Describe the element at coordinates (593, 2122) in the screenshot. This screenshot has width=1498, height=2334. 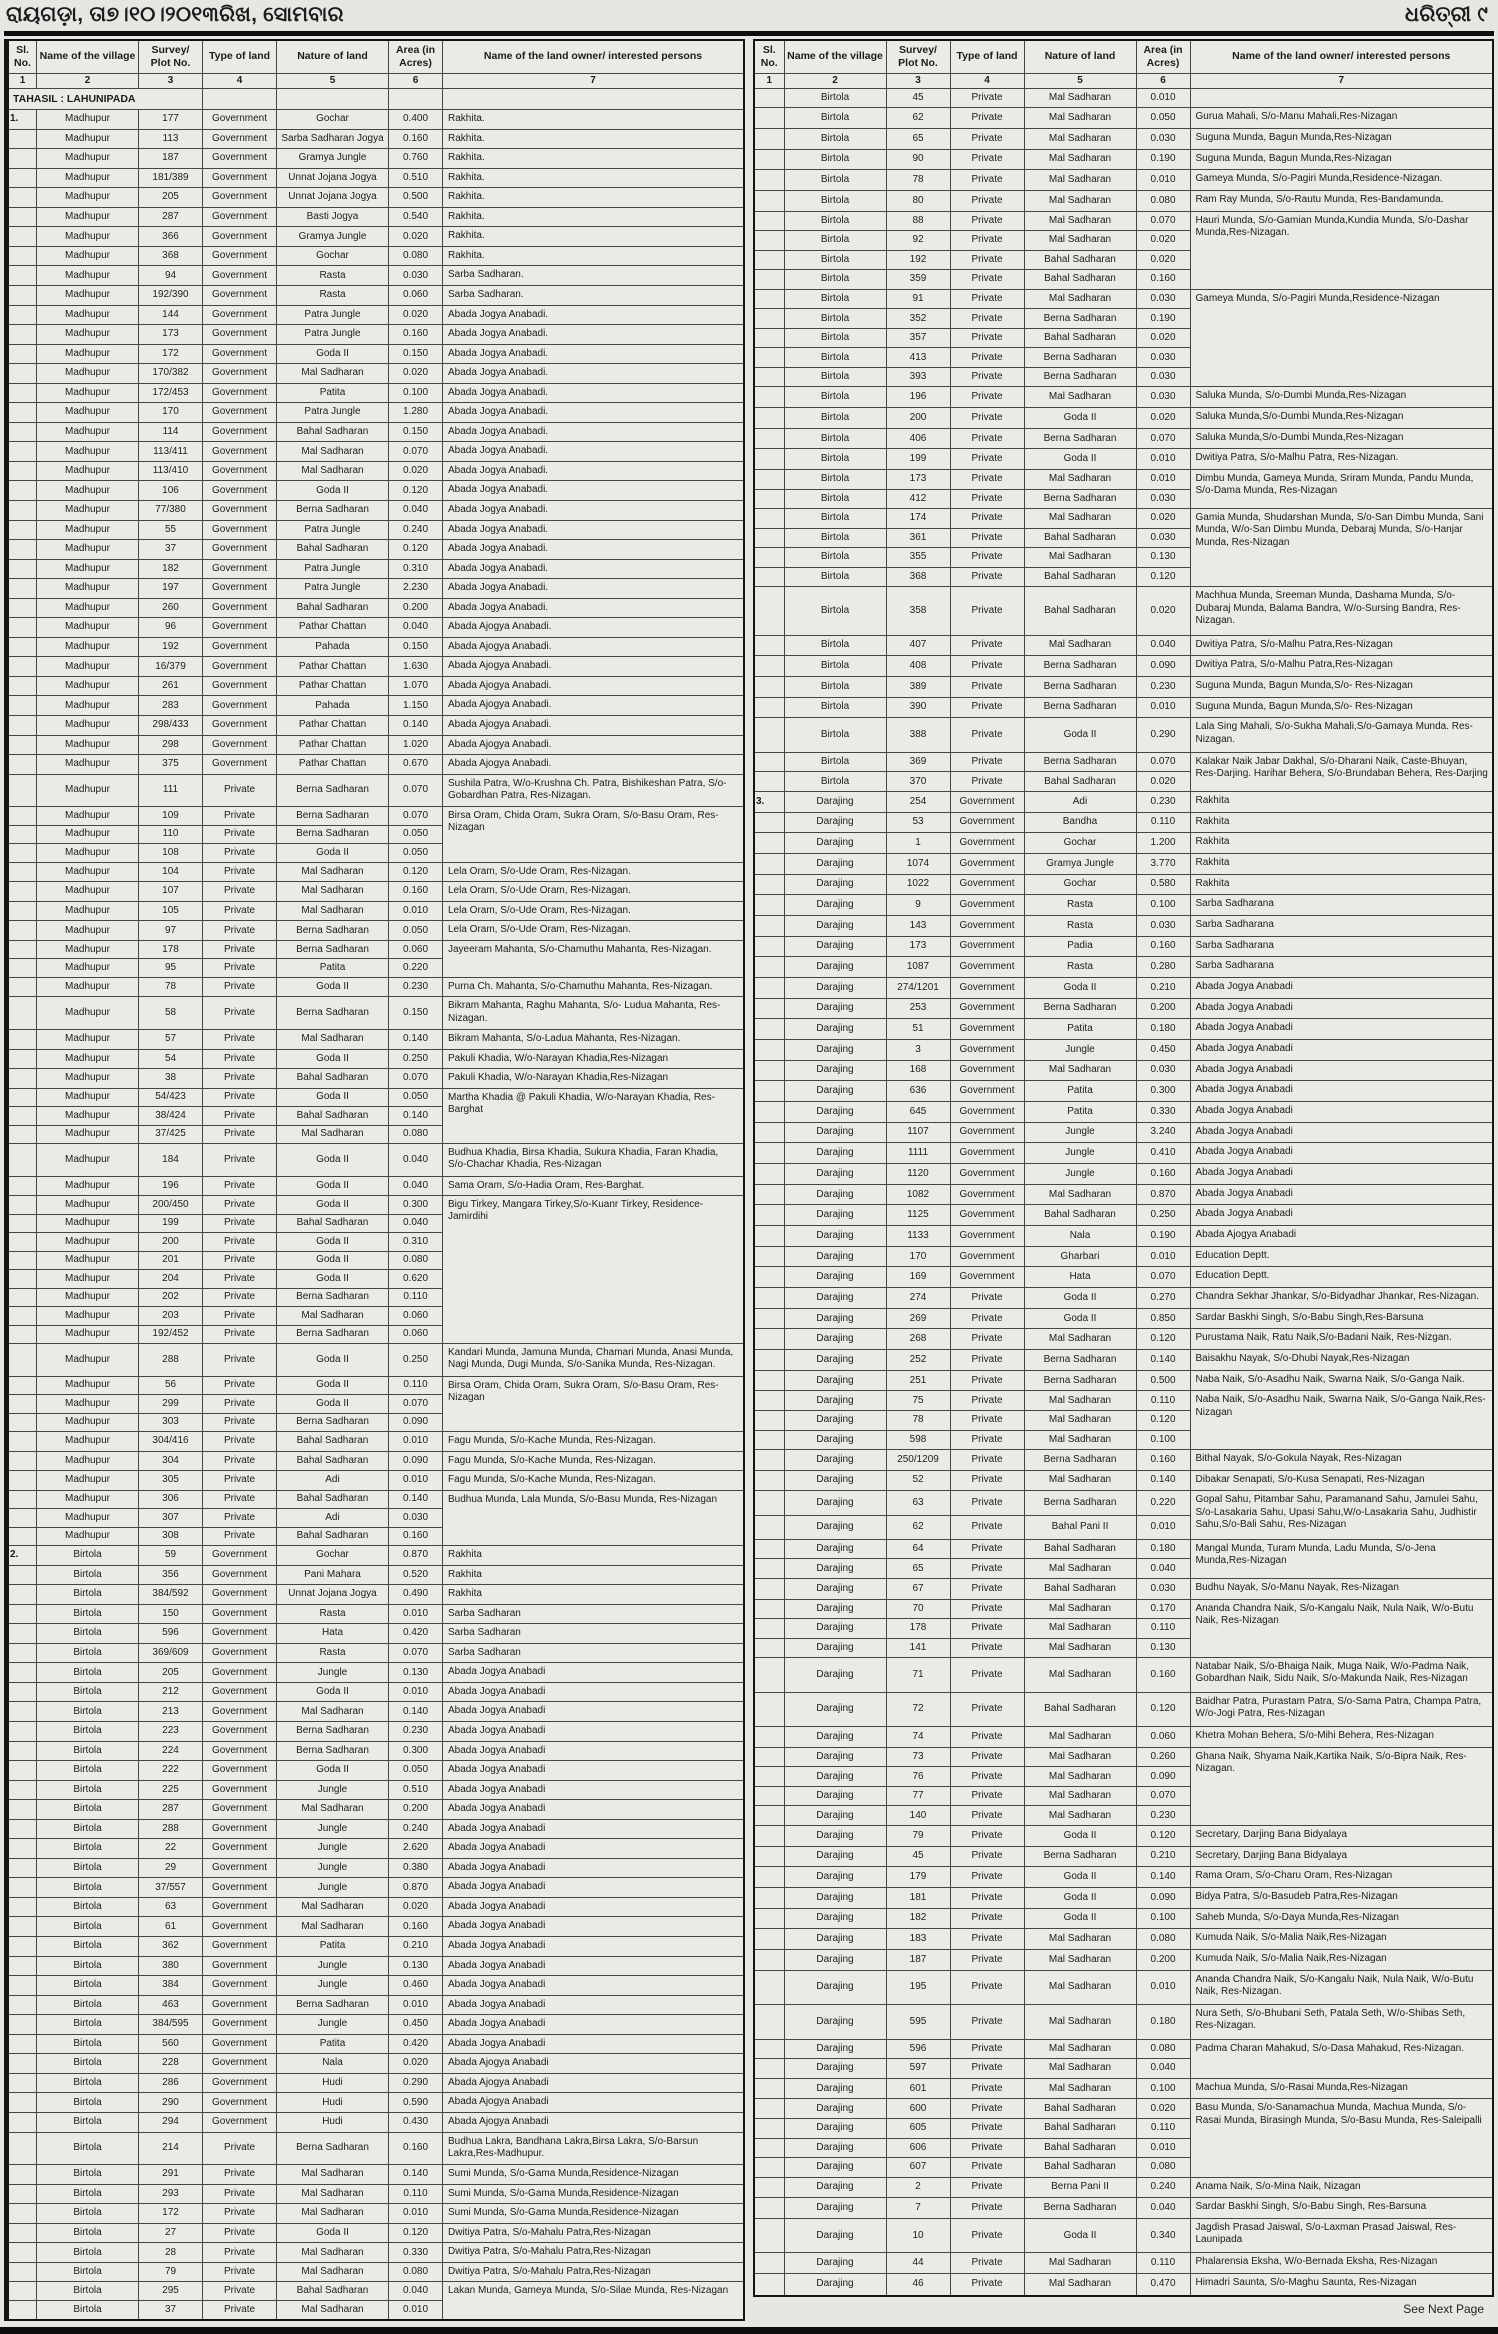
I see `cell-owner: Abada Ajogya Anabadi` at that location.